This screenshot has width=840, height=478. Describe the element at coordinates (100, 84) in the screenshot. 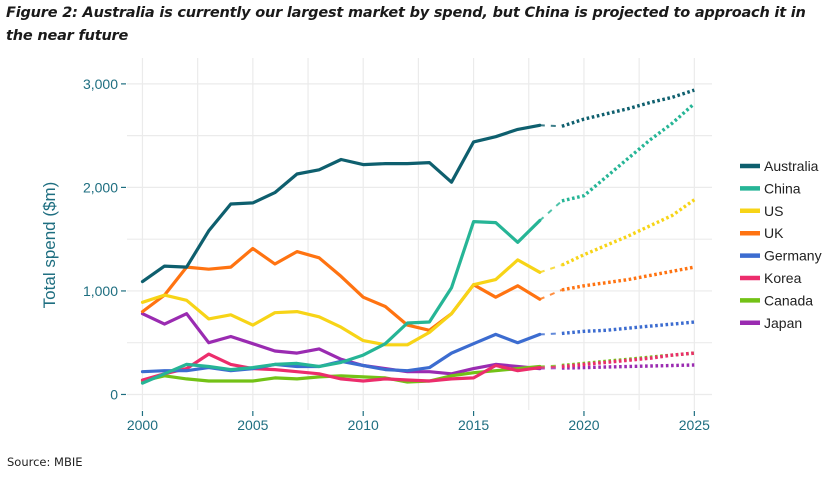

I see `y-tick-label: 3,000` at that location.